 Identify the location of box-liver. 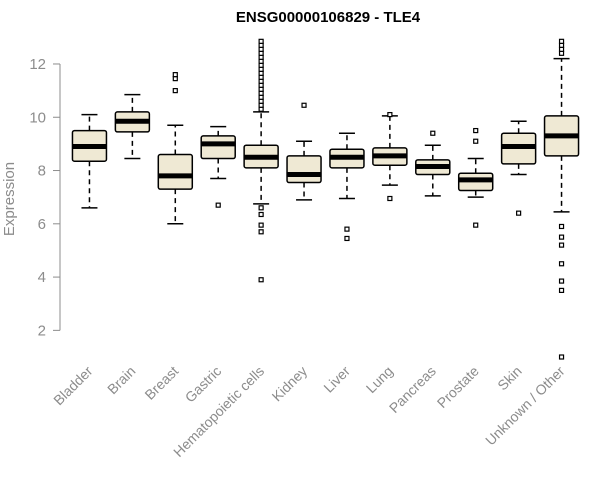
(347, 187).